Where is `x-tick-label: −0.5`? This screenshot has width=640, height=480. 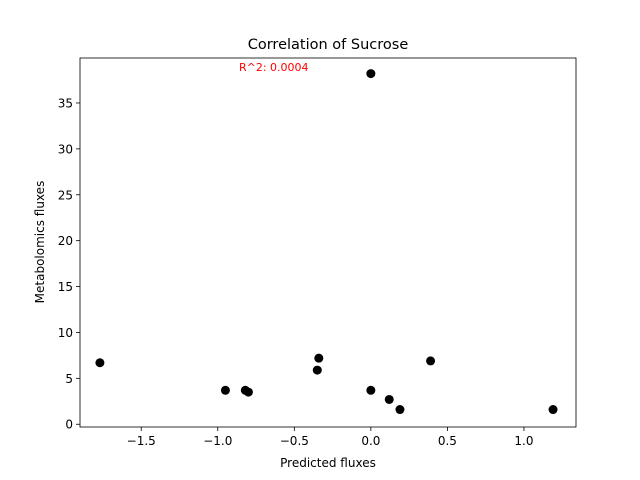
x-tick-label: −0.5 is located at coordinates (294, 441).